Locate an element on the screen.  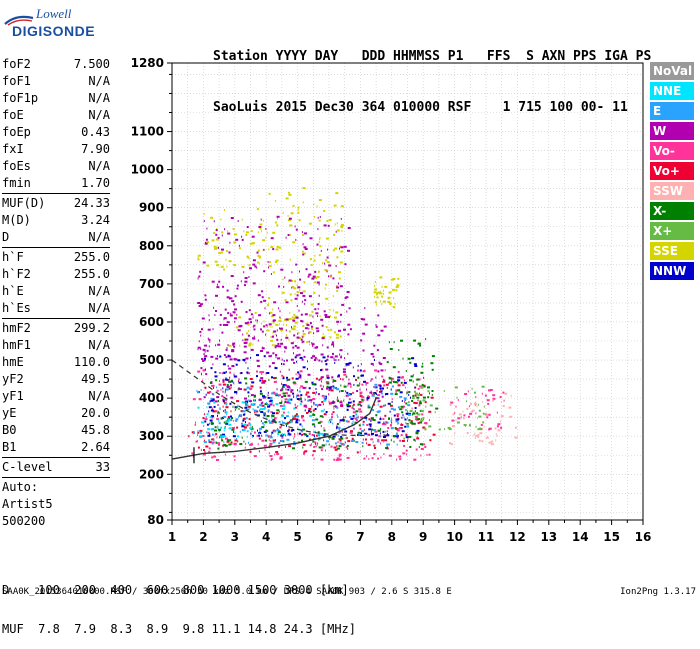
autoscale-line: Artist5 is located at coordinates (27, 504).